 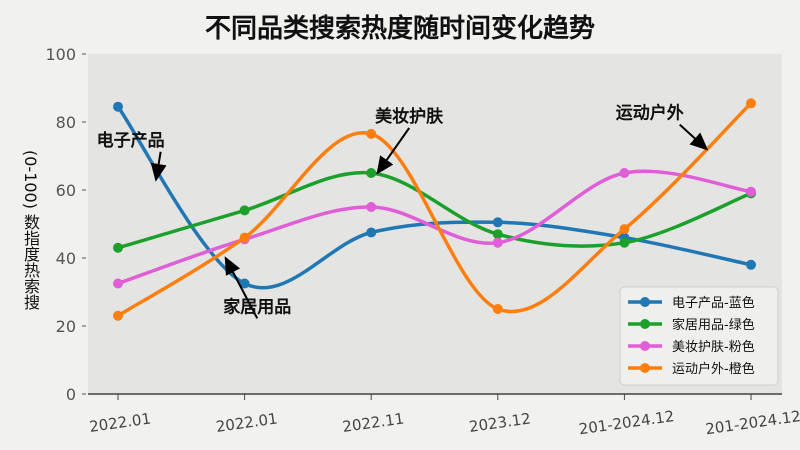 What do you see at coordinates (409, 116) in the screenshot?
I see `annotation-label: 美妆护肤` at bounding box center [409, 116].